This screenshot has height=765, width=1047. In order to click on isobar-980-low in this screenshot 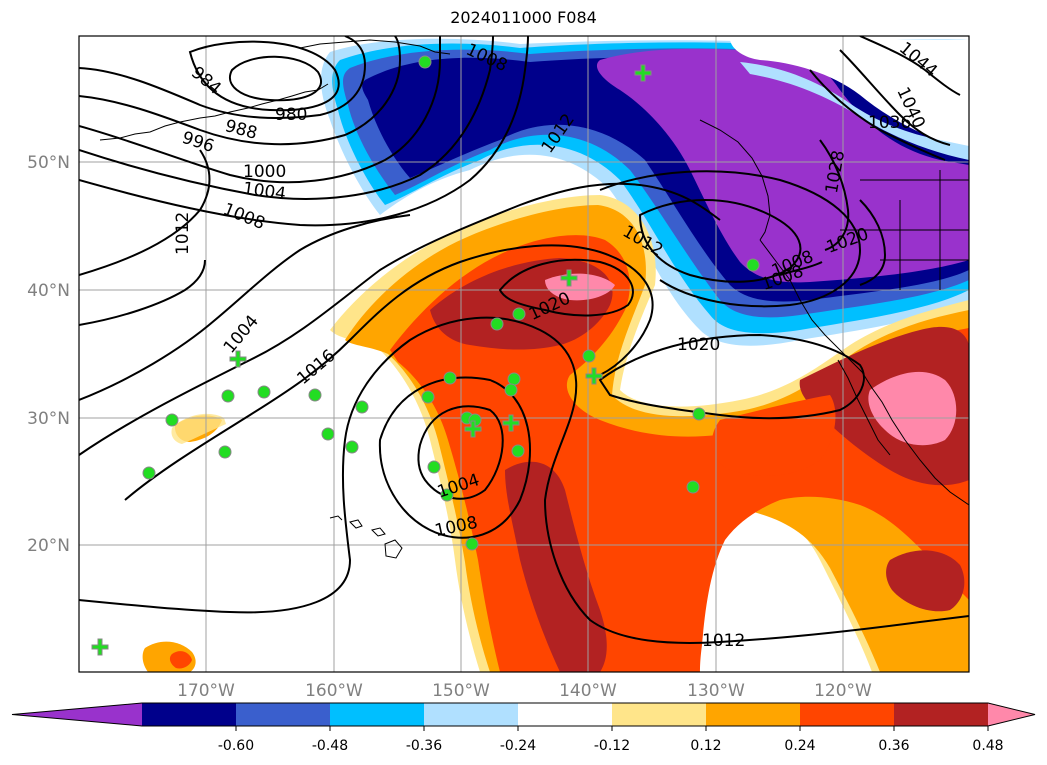, I will do `click(275, 78)`.